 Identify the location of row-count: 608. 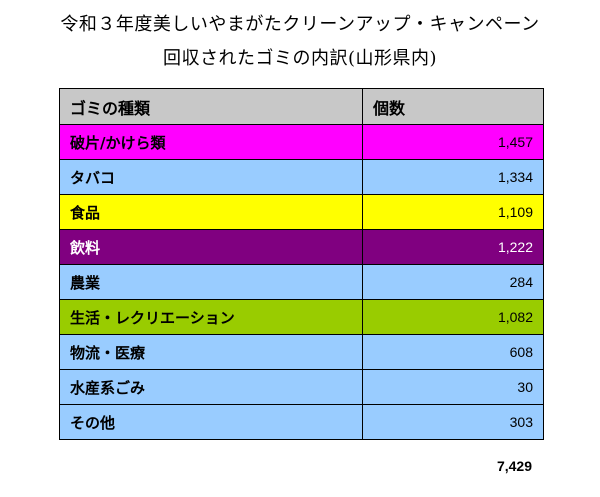
(453, 352).